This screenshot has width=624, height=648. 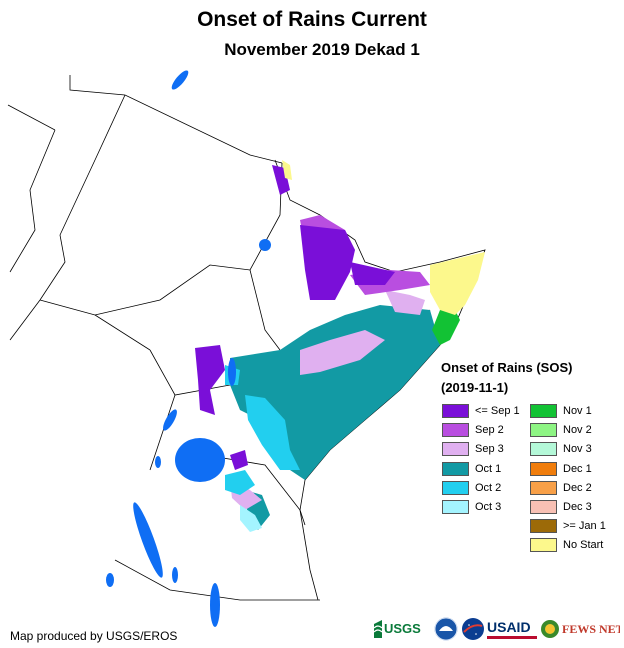 I want to click on legend-label: Sep 2, so click(x=489, y=430).